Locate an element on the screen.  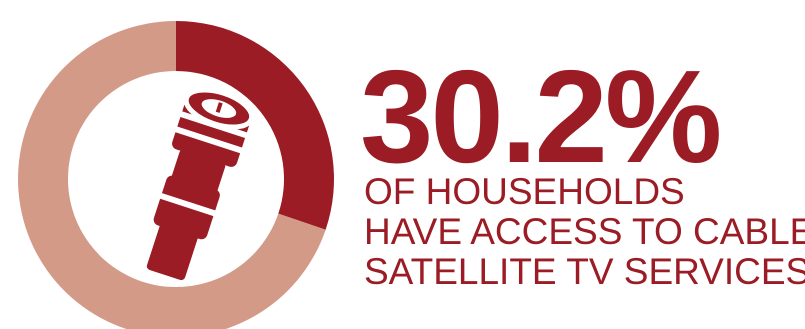
caption-line-1: OF HOUSEHOLDS is located at coordinates (524, 191).